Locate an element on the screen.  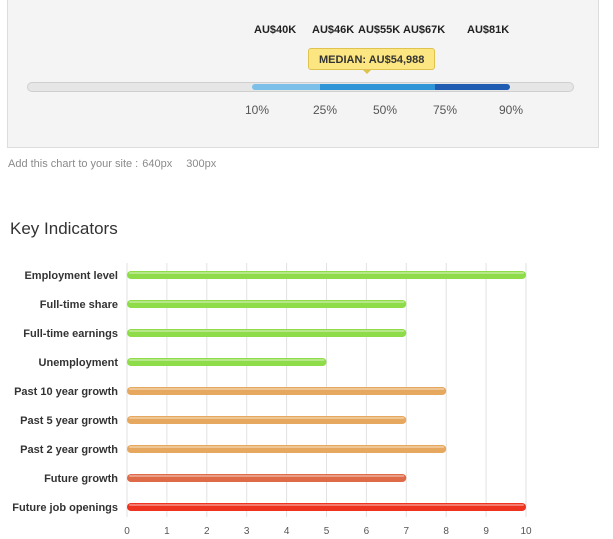
x-tick-label: 7 is located at coordinates (407, 531).